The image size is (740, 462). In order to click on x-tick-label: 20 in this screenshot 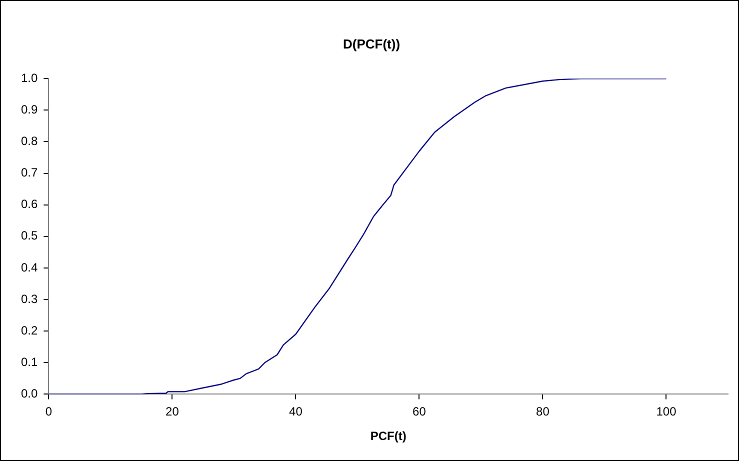, I will do `click(173, 411)`.